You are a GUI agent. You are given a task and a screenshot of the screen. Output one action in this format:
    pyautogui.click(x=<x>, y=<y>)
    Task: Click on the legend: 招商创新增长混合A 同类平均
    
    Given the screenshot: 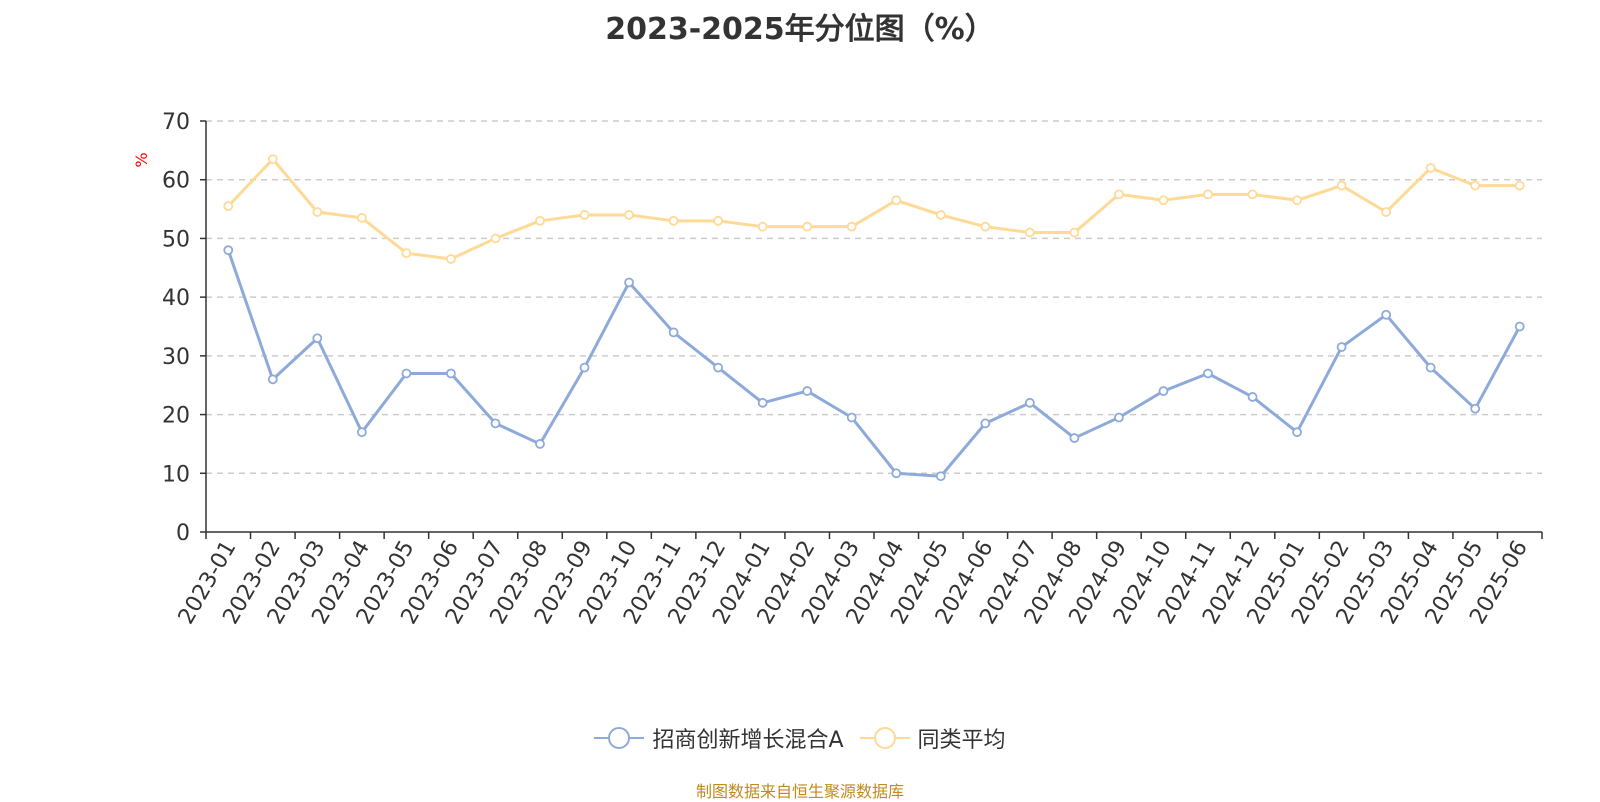 What is the action you would take?
    pyautogui.click(x=800, y=738)
    